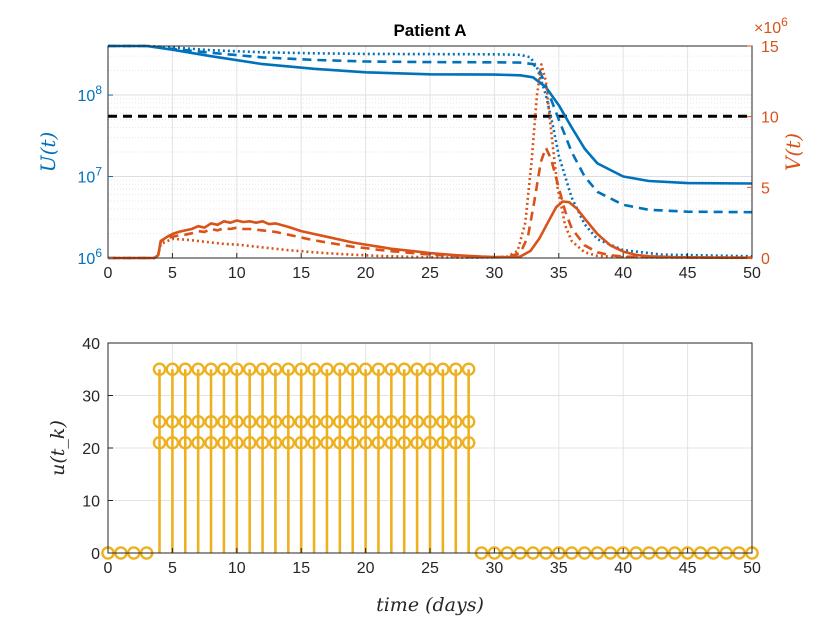 The height and width of the screenshot is (623, 830). Describe the element at coordinates (559, 568) in the screenshot. I see `bottom-x-tick-label: 35` at that location.